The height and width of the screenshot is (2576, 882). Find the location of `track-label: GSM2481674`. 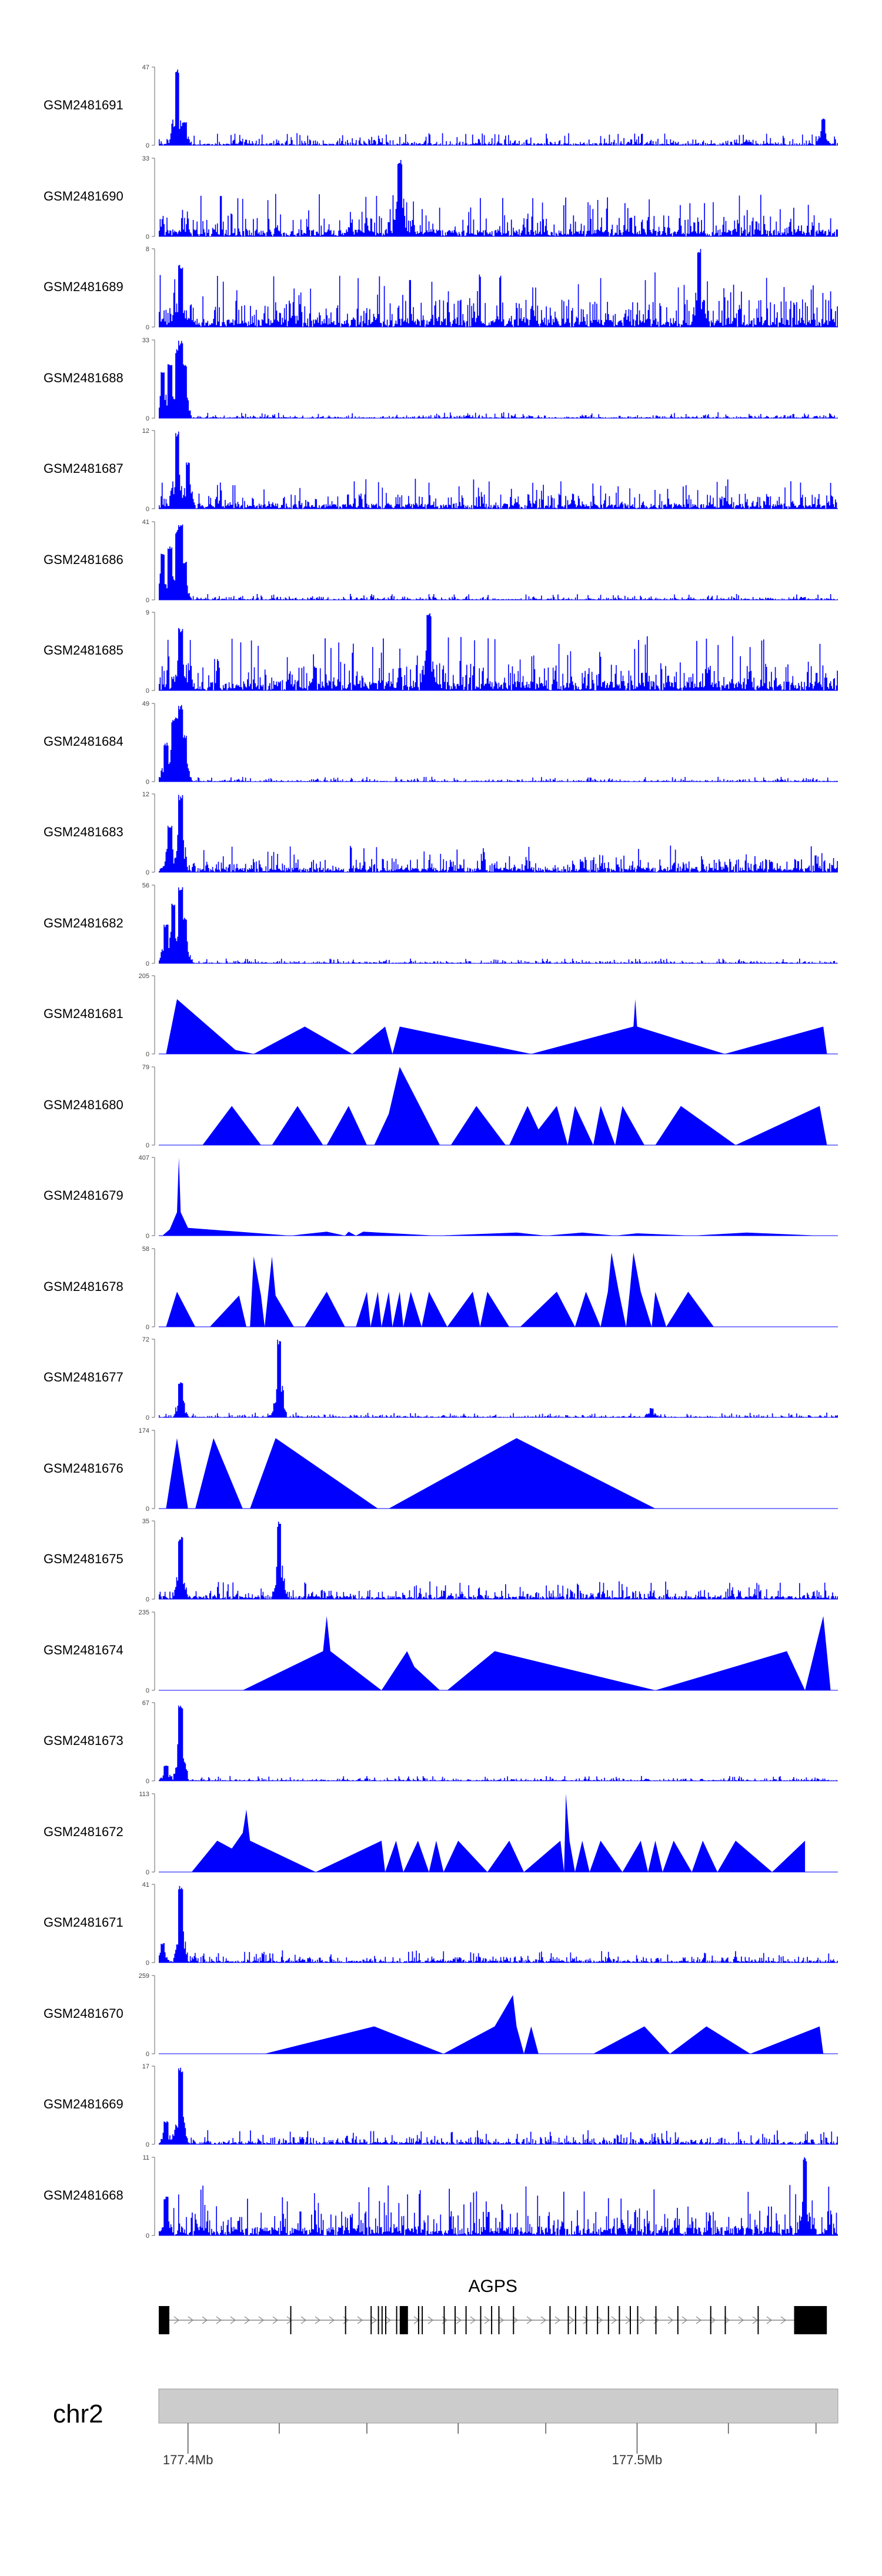

track-label: GSM2481674 is located at coordinates (83, 1649).